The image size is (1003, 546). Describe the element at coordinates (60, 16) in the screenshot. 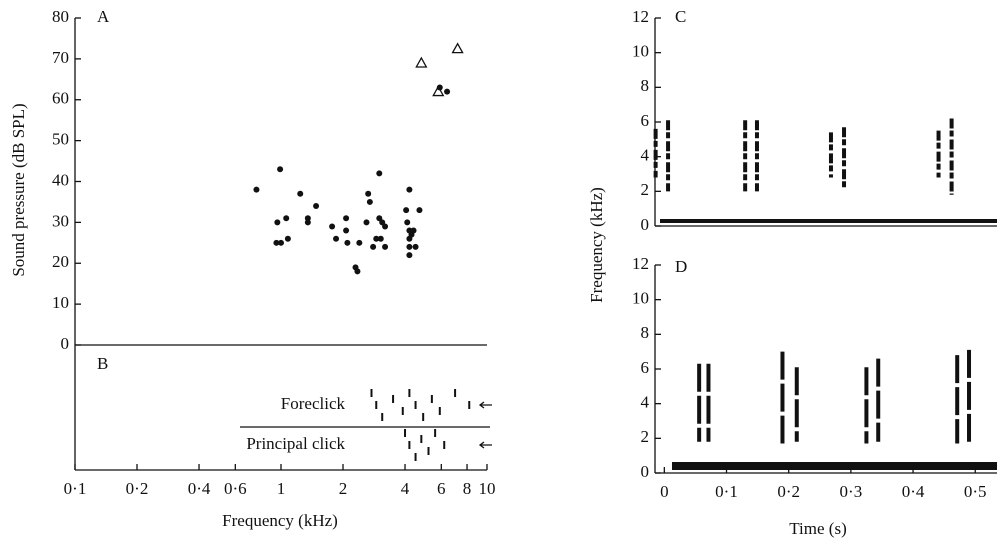

I see `y-tick-label: 80` at that location.